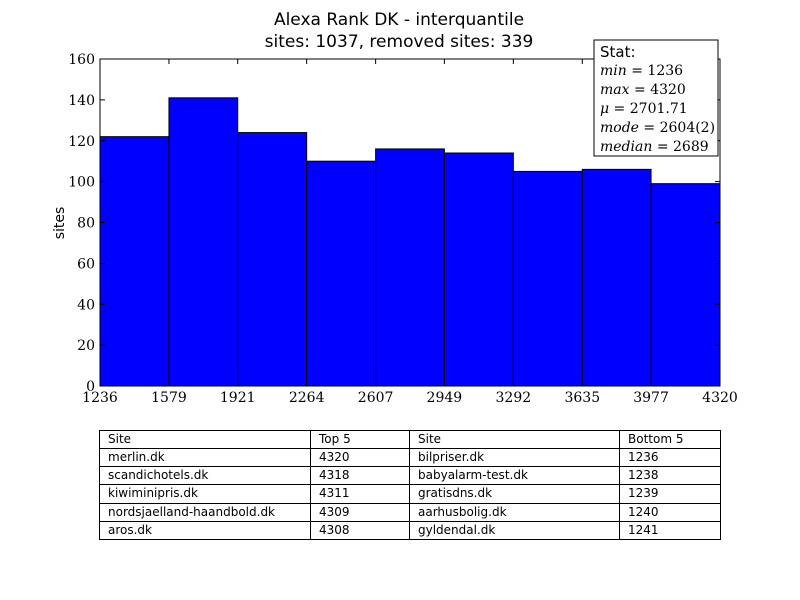  What do you see at coordinates (86, 346) in the screenshot?
I see `y-tick-label: 20` at bounding box center [86, 346].